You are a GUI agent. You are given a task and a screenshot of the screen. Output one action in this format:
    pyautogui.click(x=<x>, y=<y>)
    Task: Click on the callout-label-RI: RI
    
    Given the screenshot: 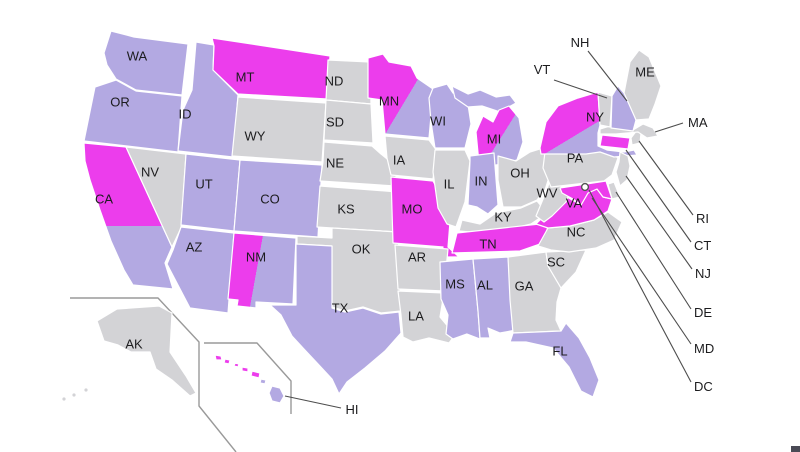 What is the action you would take?
    pyautogui.click(x=702, y=218)
    